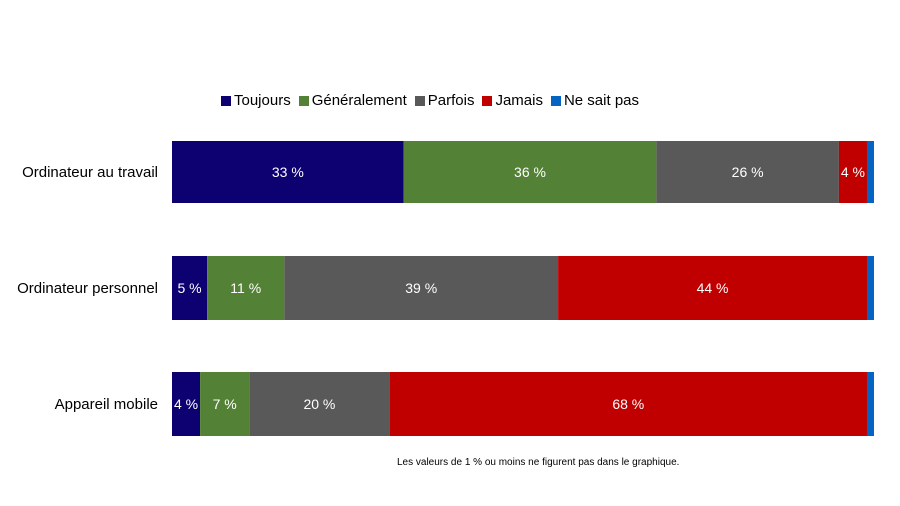 The image size is (900, 506). I want to click on legend-item: Jamais, so click(512, 100).